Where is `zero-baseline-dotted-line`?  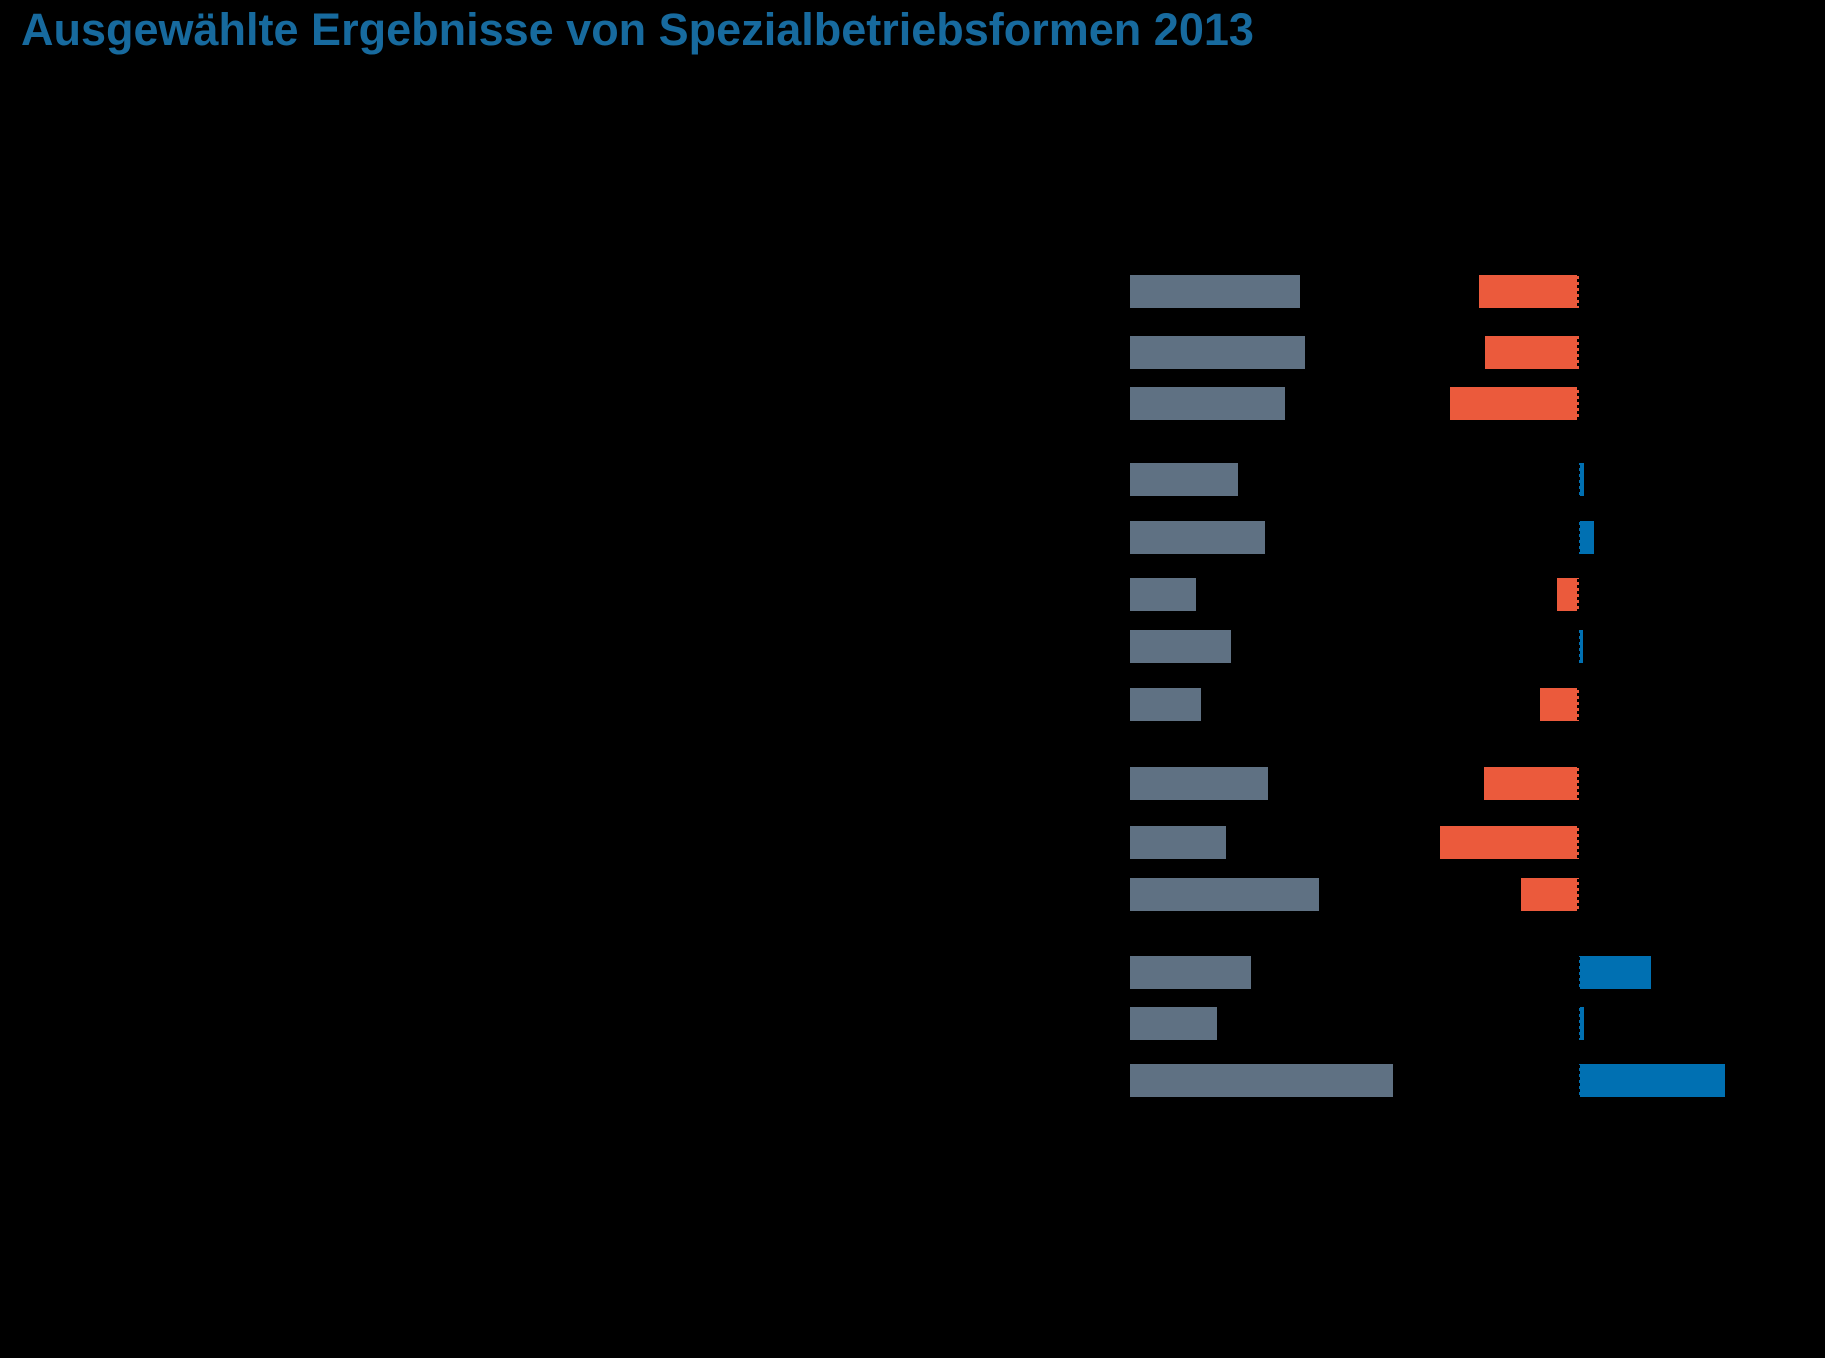 zero-baseline-dotted-line is located at coordinates (1578, 686).